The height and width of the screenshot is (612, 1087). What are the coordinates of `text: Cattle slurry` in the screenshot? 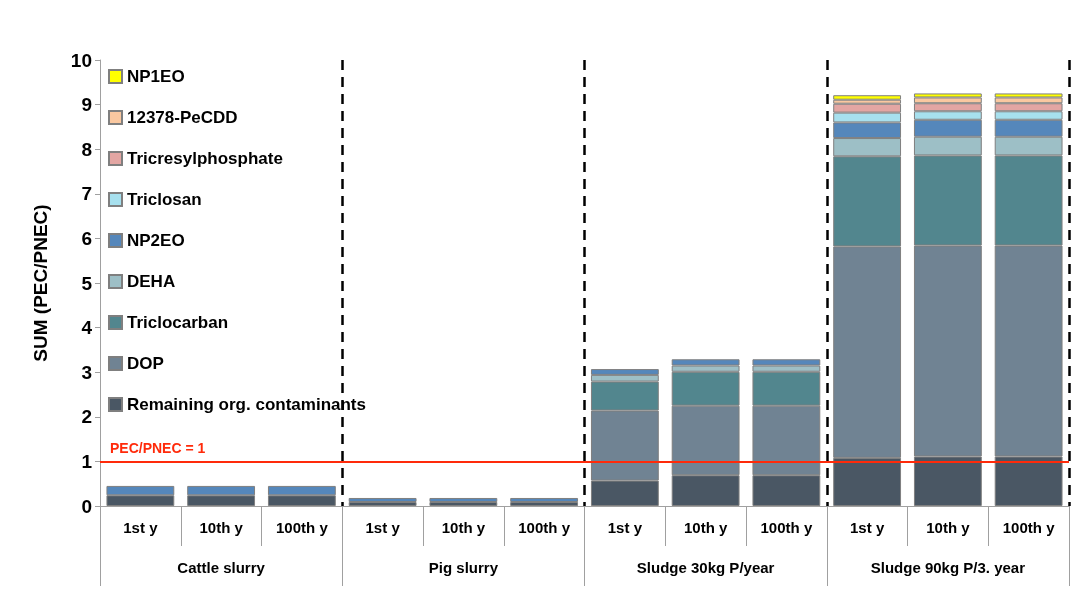 It's located at (221, 567).